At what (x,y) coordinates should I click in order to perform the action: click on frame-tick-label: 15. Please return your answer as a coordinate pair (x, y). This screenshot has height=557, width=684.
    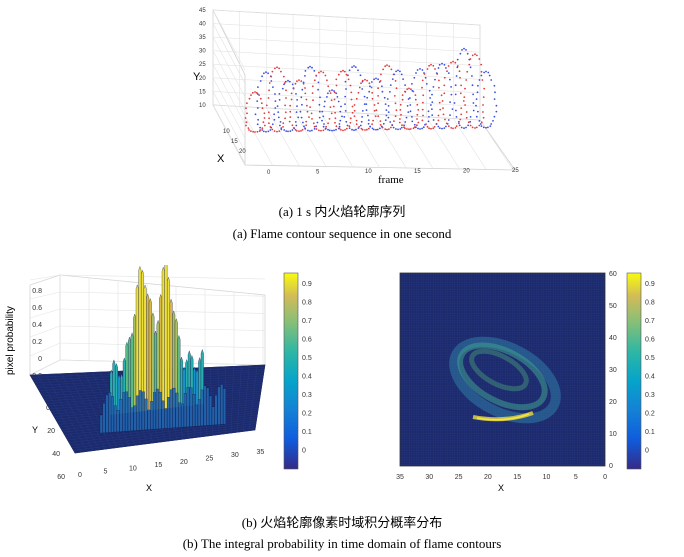
    Looking at the image, I should click on (417, 172).